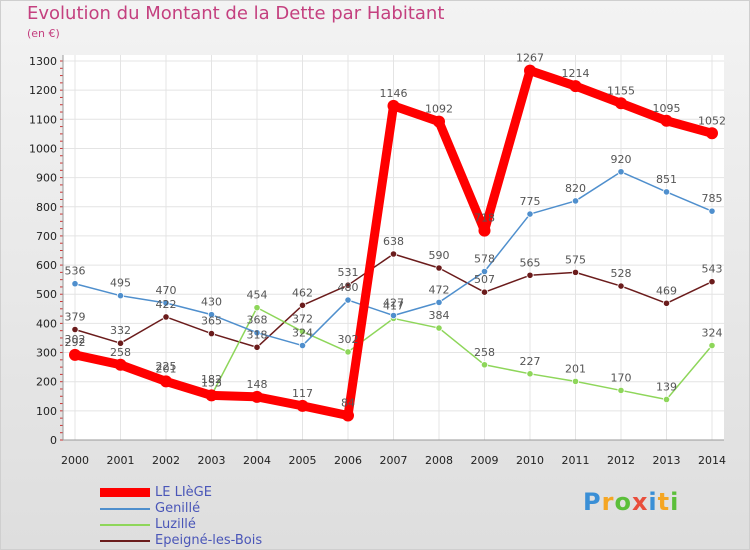 This screenshot has height=550, width=750. I want to click on legend-swatch-le-liege, so click(125, 492).